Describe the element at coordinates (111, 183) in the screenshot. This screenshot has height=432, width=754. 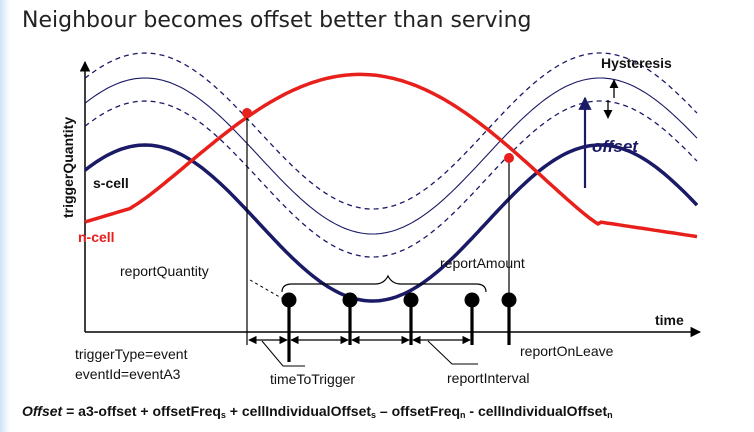
I see `serving-cell-label: s-cell` at that location.